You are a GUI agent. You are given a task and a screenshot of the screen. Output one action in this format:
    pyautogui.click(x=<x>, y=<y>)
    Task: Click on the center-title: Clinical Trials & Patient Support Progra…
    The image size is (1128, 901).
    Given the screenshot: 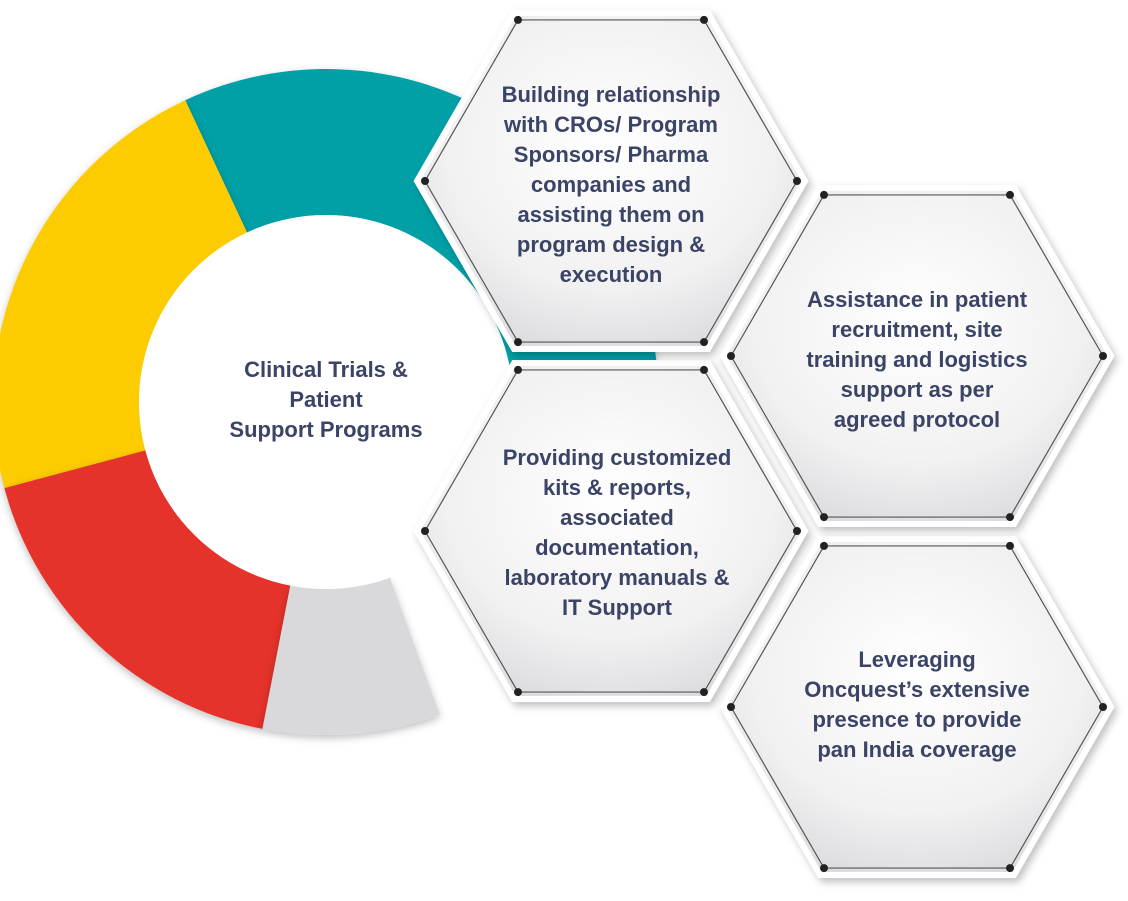 What is the action you would take?
    pyautogui.click(x=326, y=400)
    